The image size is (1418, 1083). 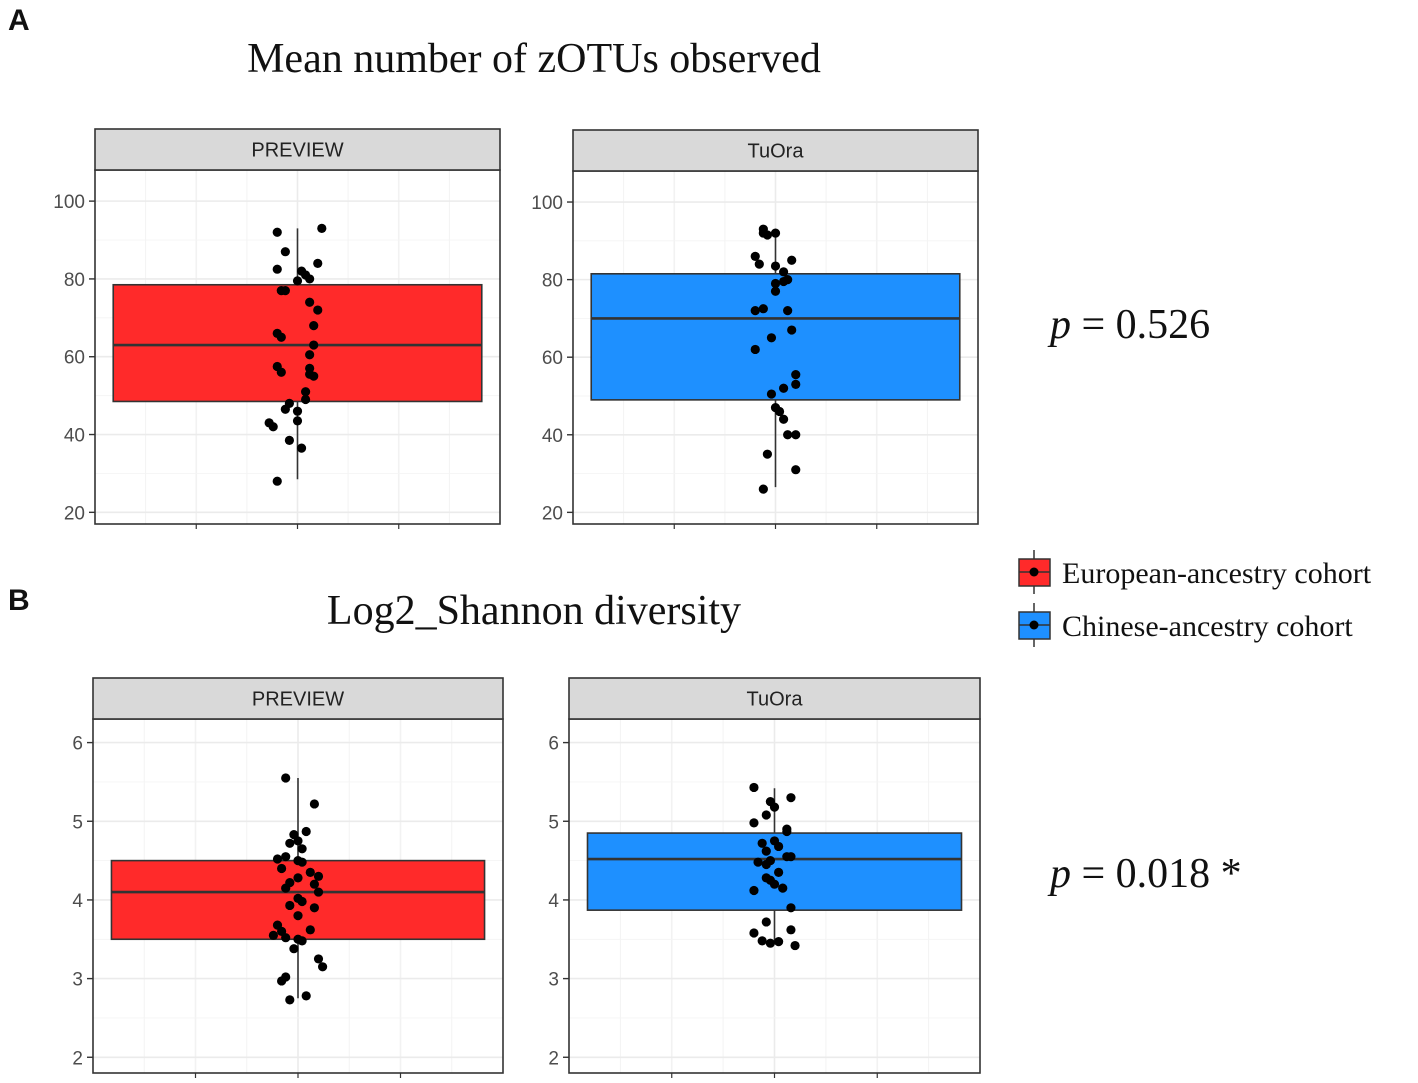 What do you see at coordinates (1059, 325) in the screenshot?
I see `p-symbol: p` at bounding box center [1059, 325].